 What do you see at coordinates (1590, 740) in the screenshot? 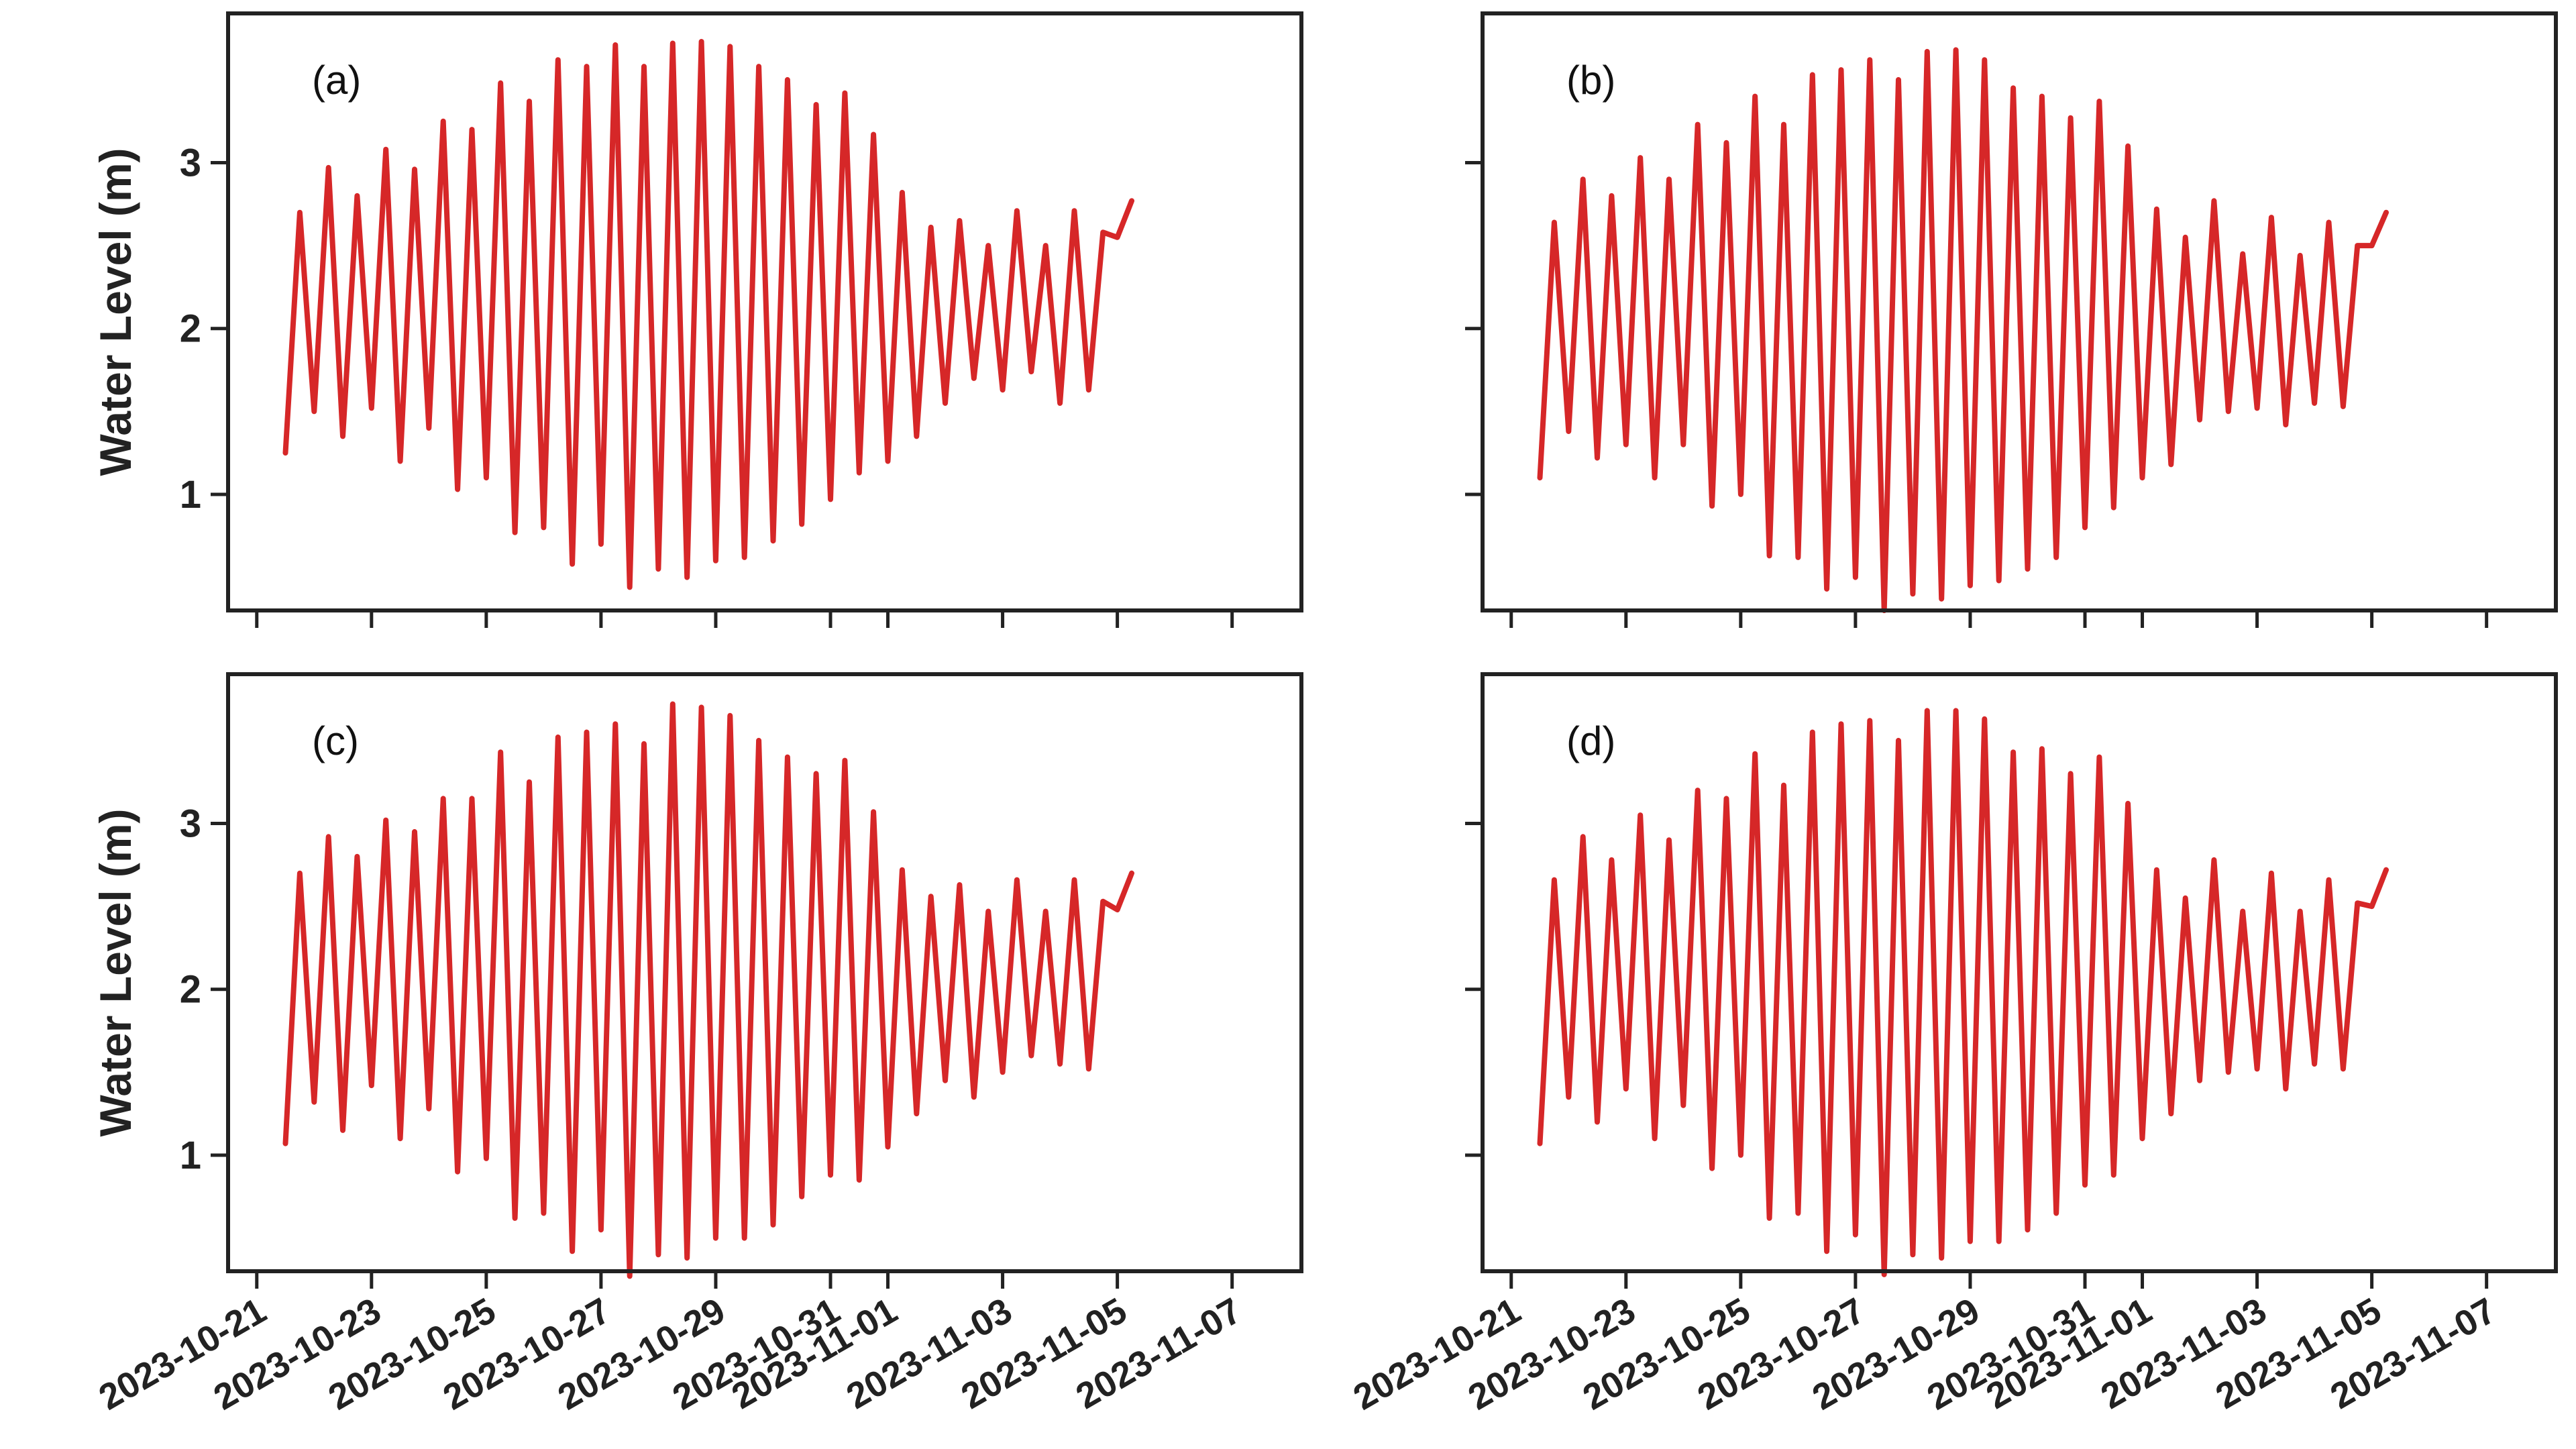
I see `panel-label: (d)` at bounding box center [1590, 740].